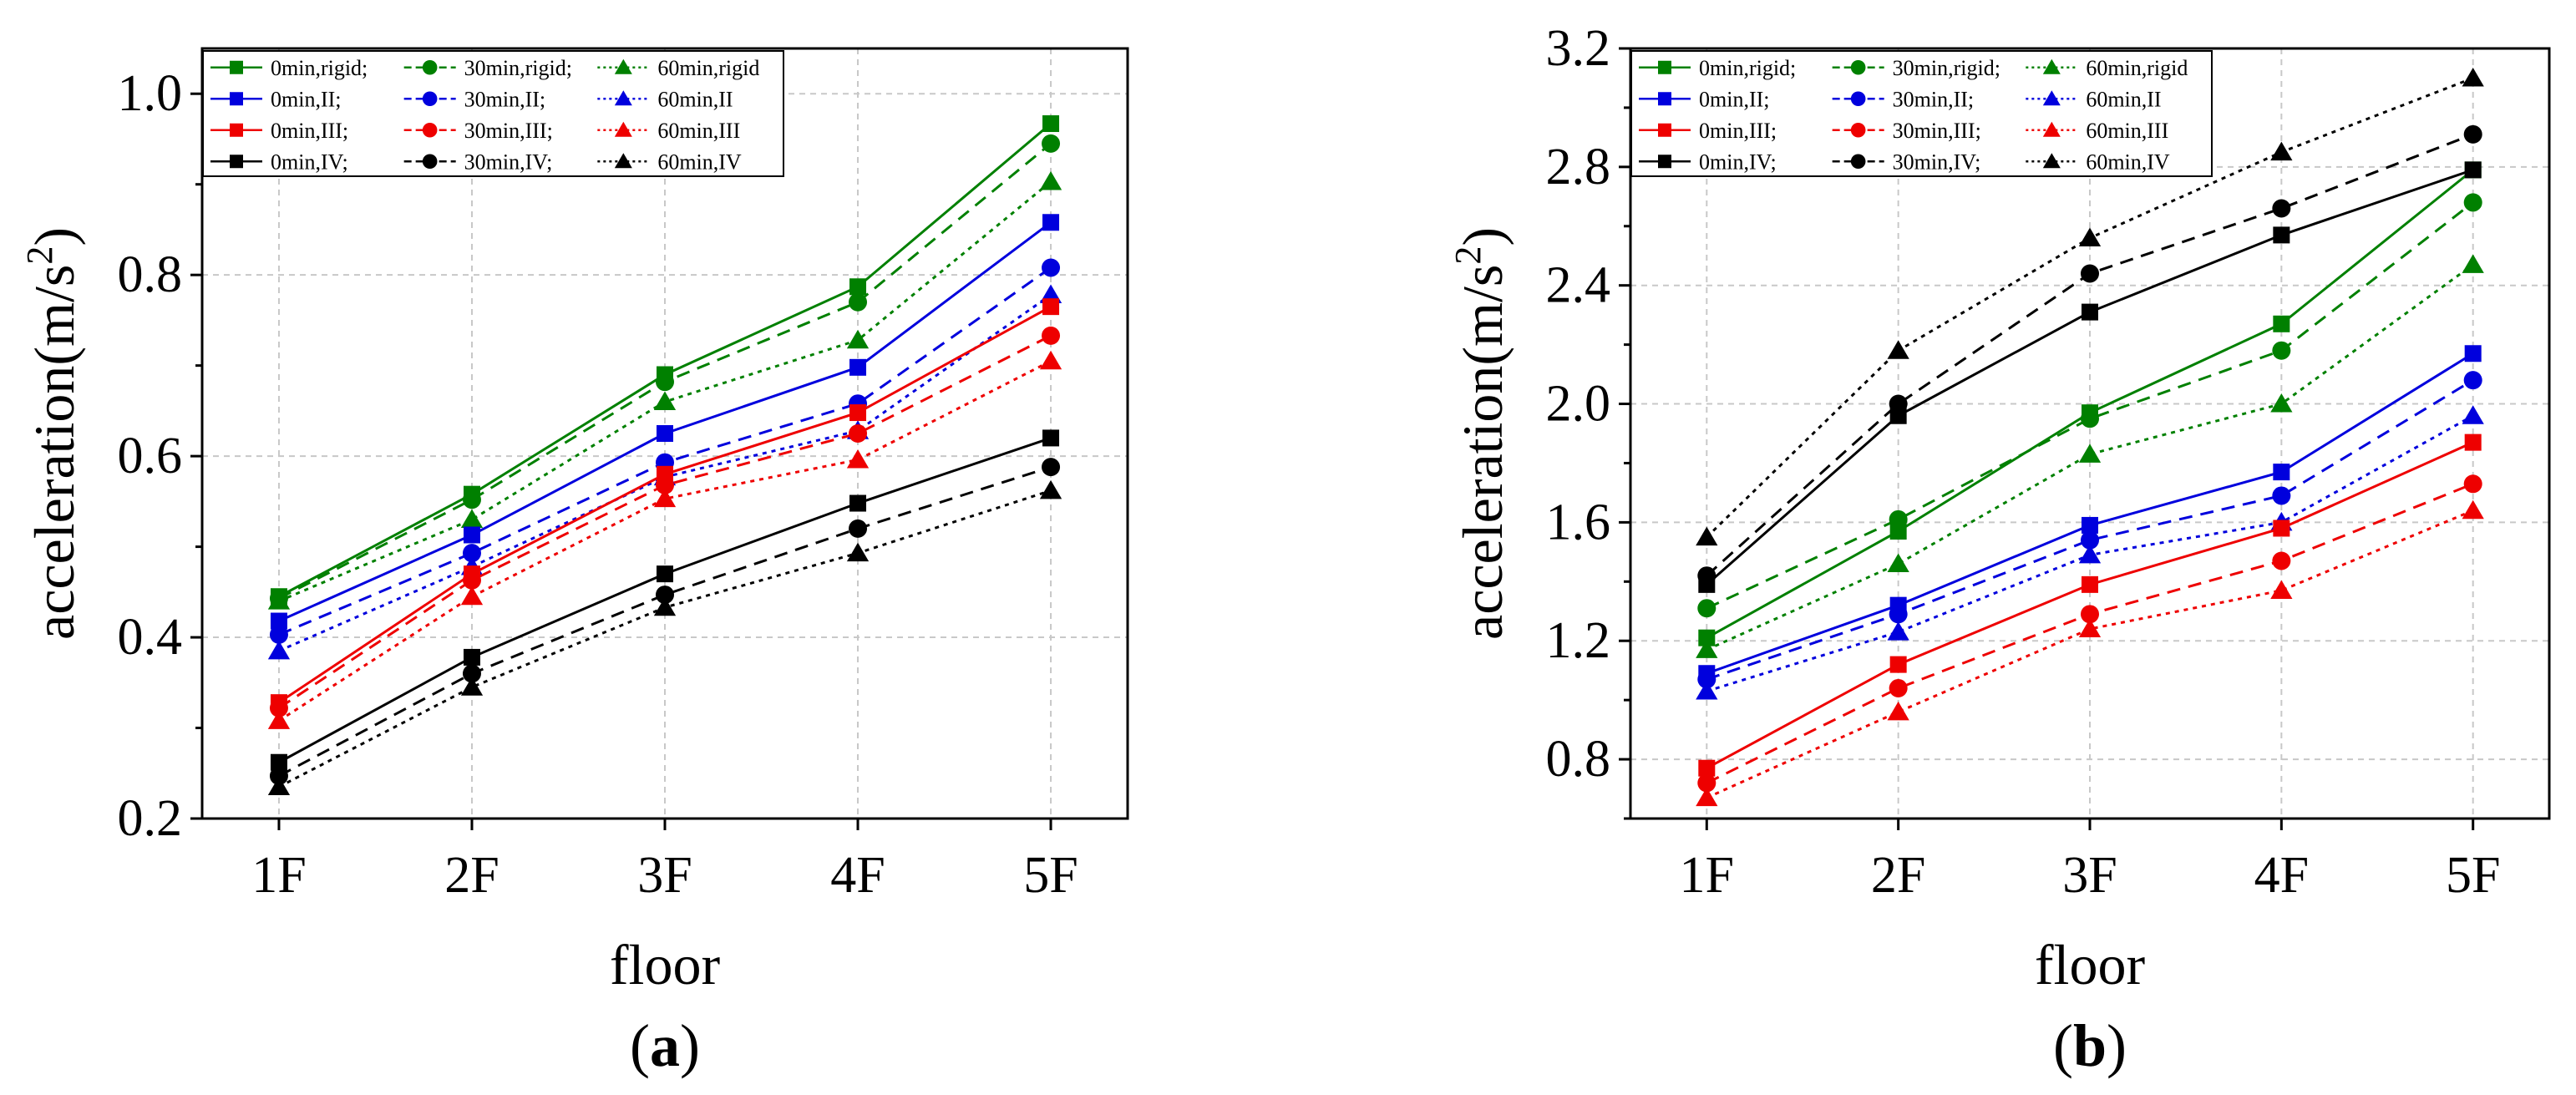 Image resolution: width=2576 pixels, height=1095 pixels. I want to click on legend-label: 60min,II, so click(695, 99).